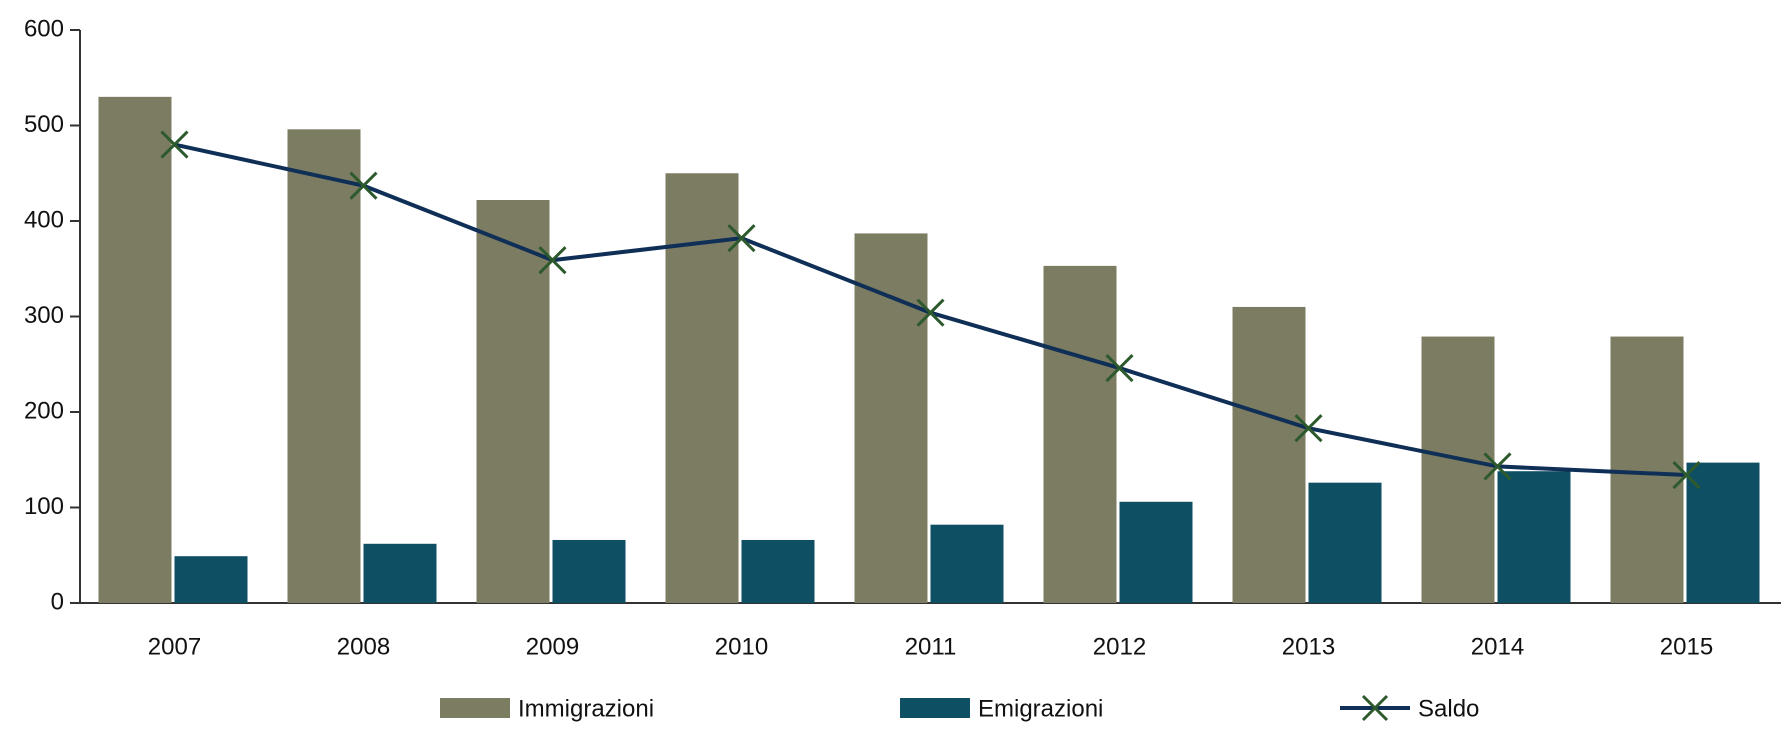 The width and height of the screenshot is (1781, 731). I want to click on y-tick-label: 500, so click(44, 124).